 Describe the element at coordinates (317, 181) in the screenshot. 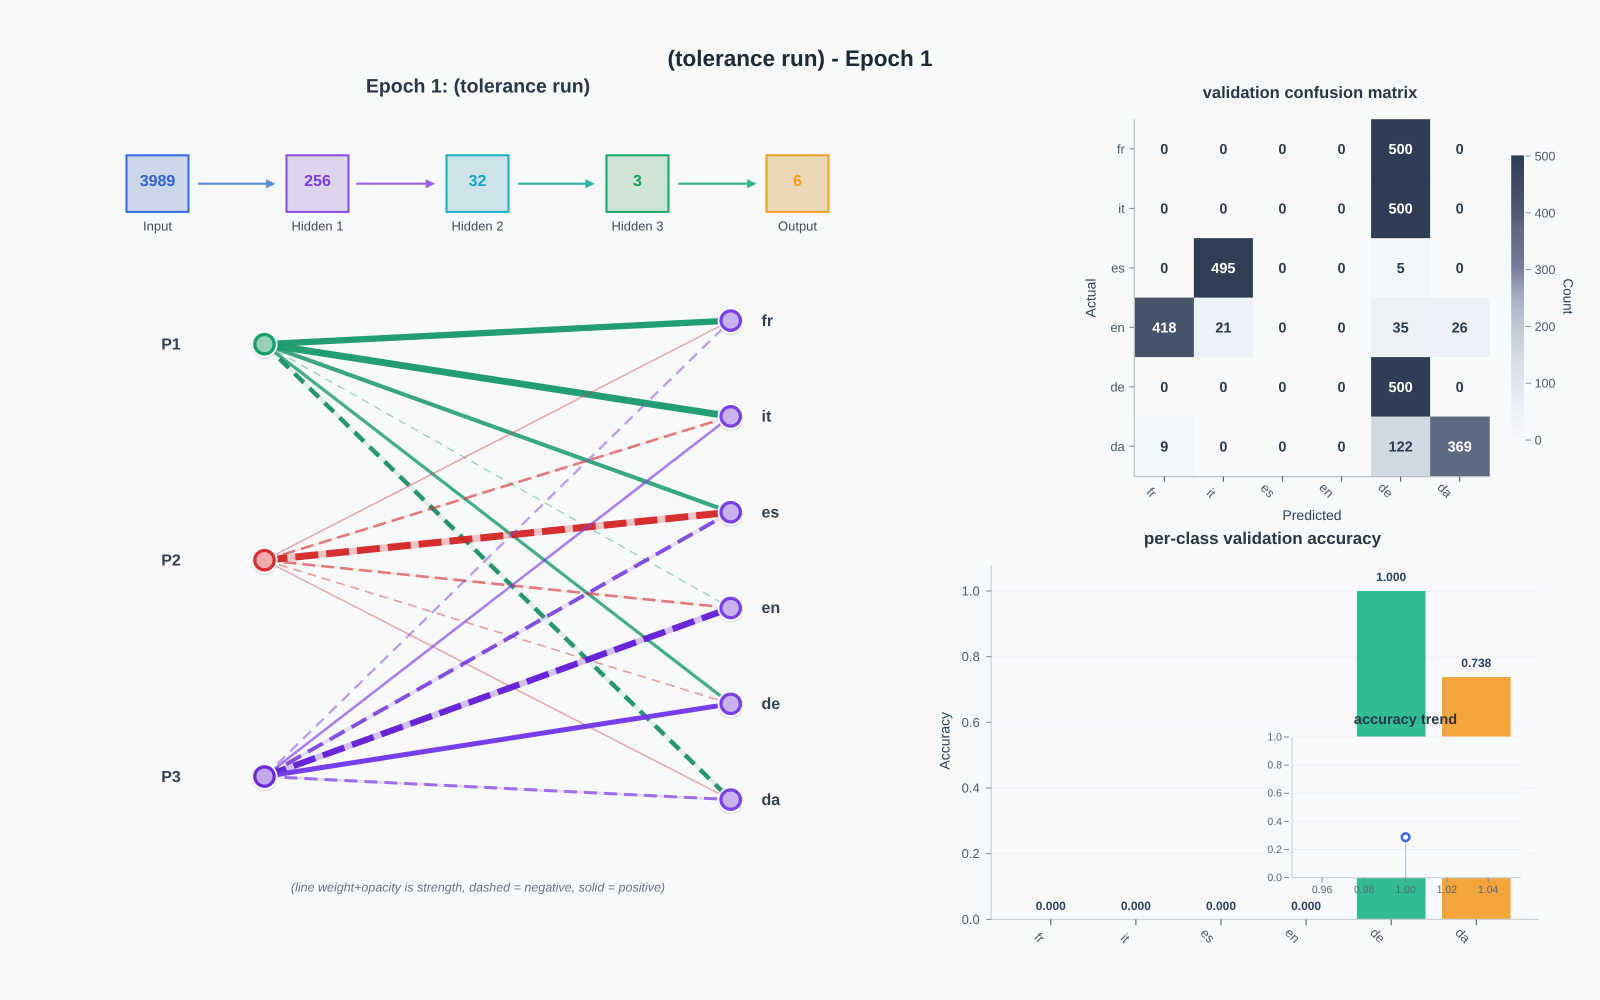

I see `svg-text: 256` at that location.